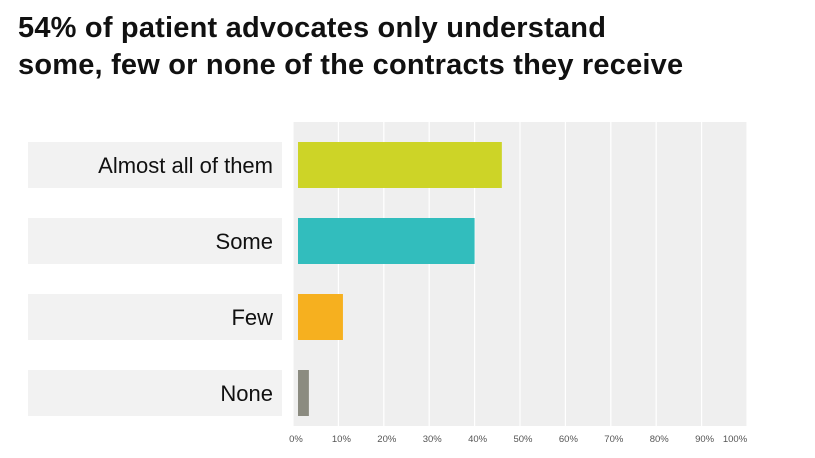 This screenshot has width=815, height=458. What do you see at coordinates (478, 439) in the screenshot?
I see `x-tick-label: 40%` at bounding box center [478, 439].